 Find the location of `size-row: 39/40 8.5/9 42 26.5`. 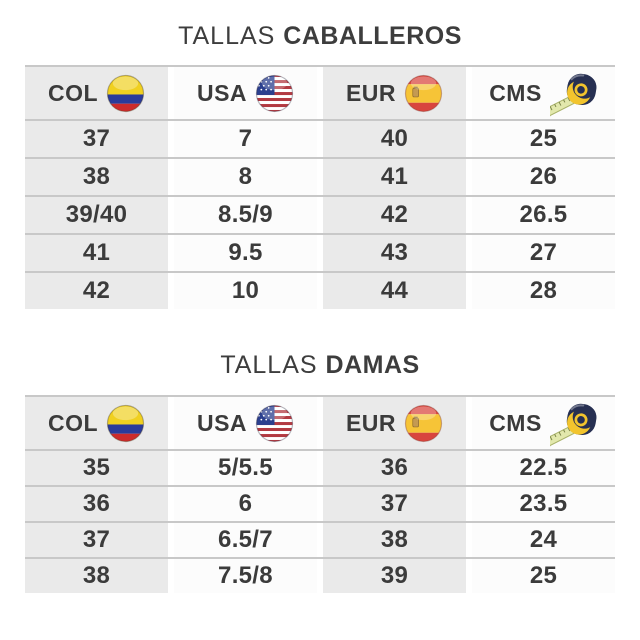

size-row: 39/40 8.5/9 42 26.5 is located at coordinates (320, 214).